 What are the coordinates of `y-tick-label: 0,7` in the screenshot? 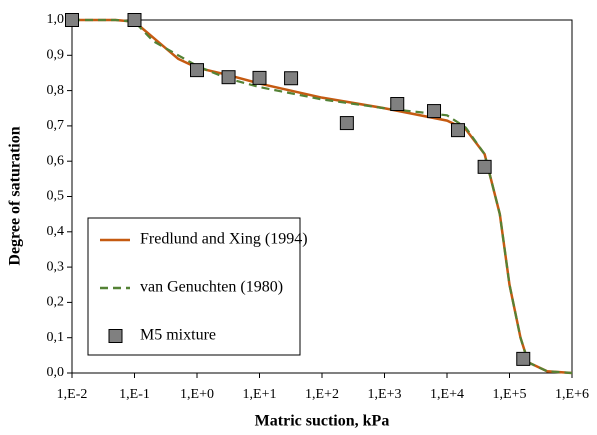 It's located at (56, 125).